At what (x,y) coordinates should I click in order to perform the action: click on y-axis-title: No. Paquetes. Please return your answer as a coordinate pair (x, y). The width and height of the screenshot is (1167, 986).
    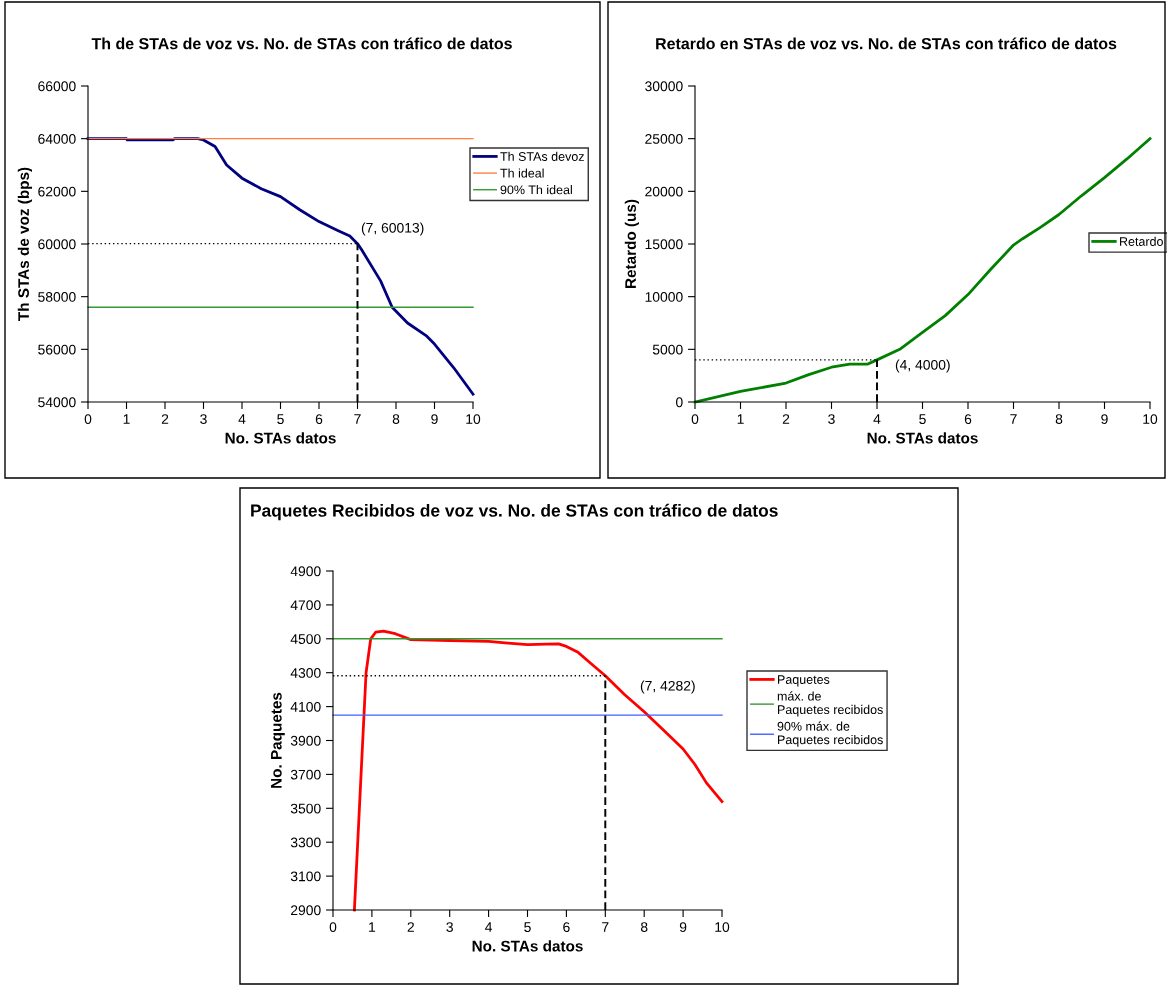
    Looking at the image, I should click on (278, 740).